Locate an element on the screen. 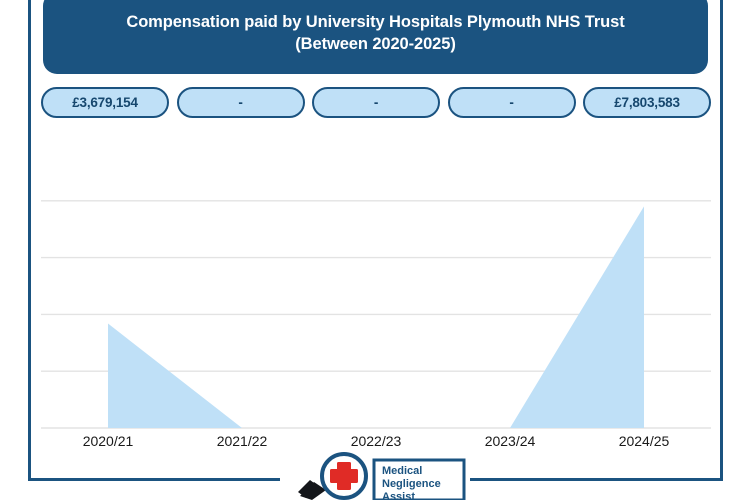 The image size is (752, 500). value-pill-2021-22: - is located at coordinates (240, 102).